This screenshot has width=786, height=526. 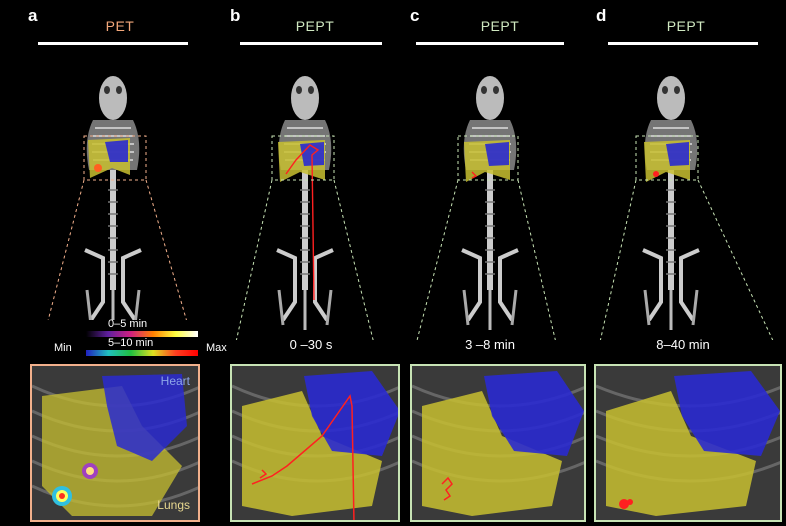 What do you see at coordinates (490, 344) in the screenshot?
I see `time-label: 3 –8 min` at bounding box center [490, 344].